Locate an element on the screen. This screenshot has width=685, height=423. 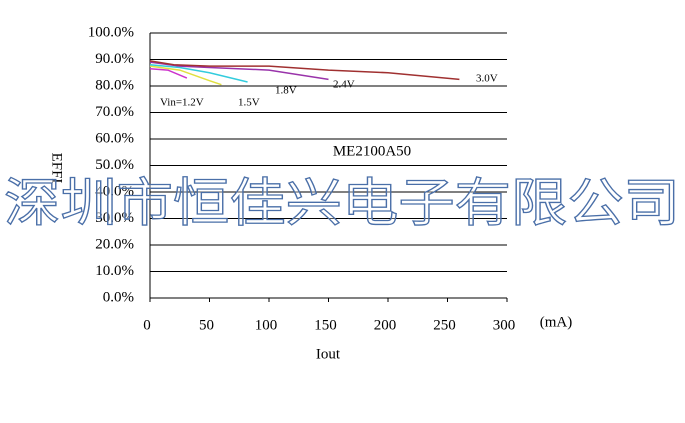
series-label: Vin=1.2V is located at coordinates (182, 103).